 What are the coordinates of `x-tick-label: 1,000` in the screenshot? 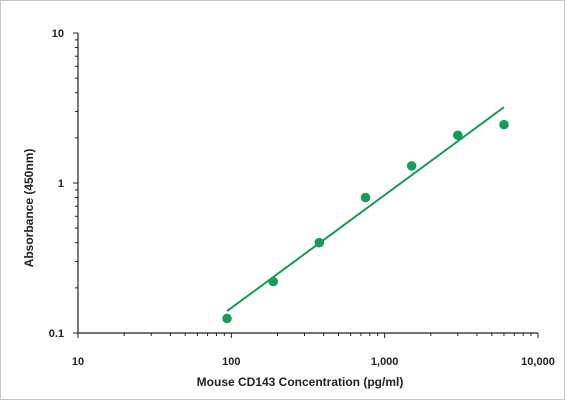 It's located at (385, 362).